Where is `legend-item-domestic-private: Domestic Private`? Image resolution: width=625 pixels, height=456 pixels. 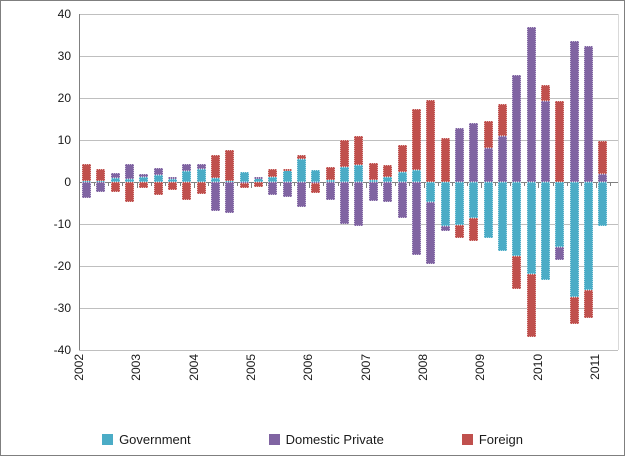
legend-item-domestic-private: Domestic Private is located at coordinates (326, 439).